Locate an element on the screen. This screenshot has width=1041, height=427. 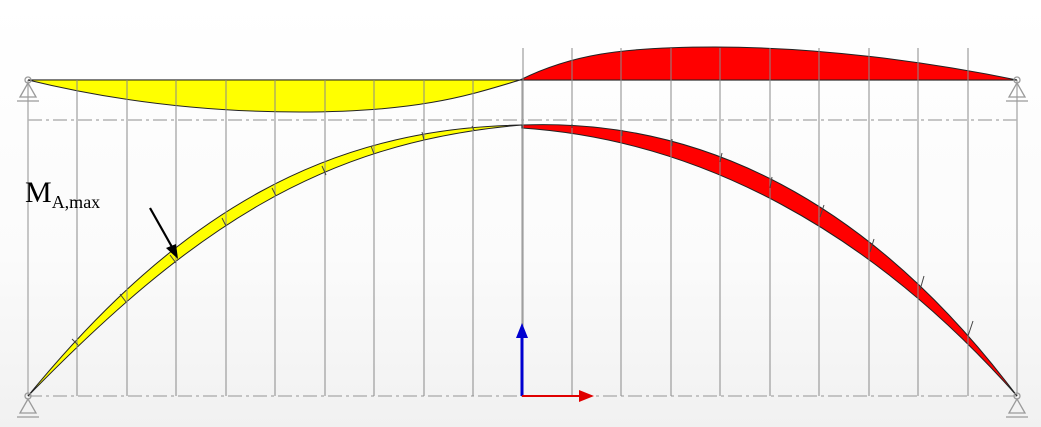
upper-moment-diagram is located at coordinates (522, 79).